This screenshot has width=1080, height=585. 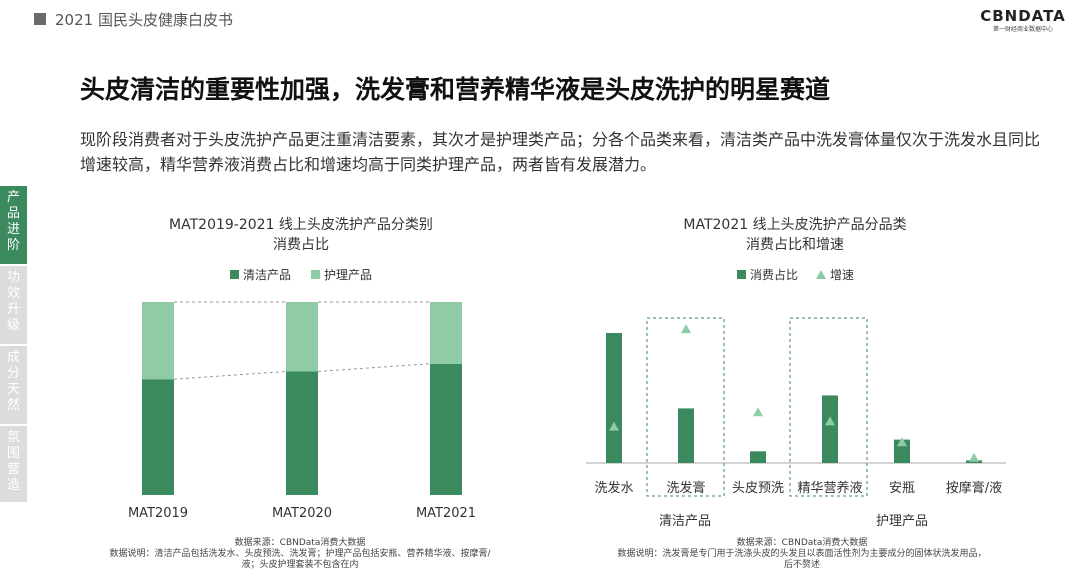 I want to click on report-title: 2021 国民头皮健康白皮书, so click(x=144, y=20).